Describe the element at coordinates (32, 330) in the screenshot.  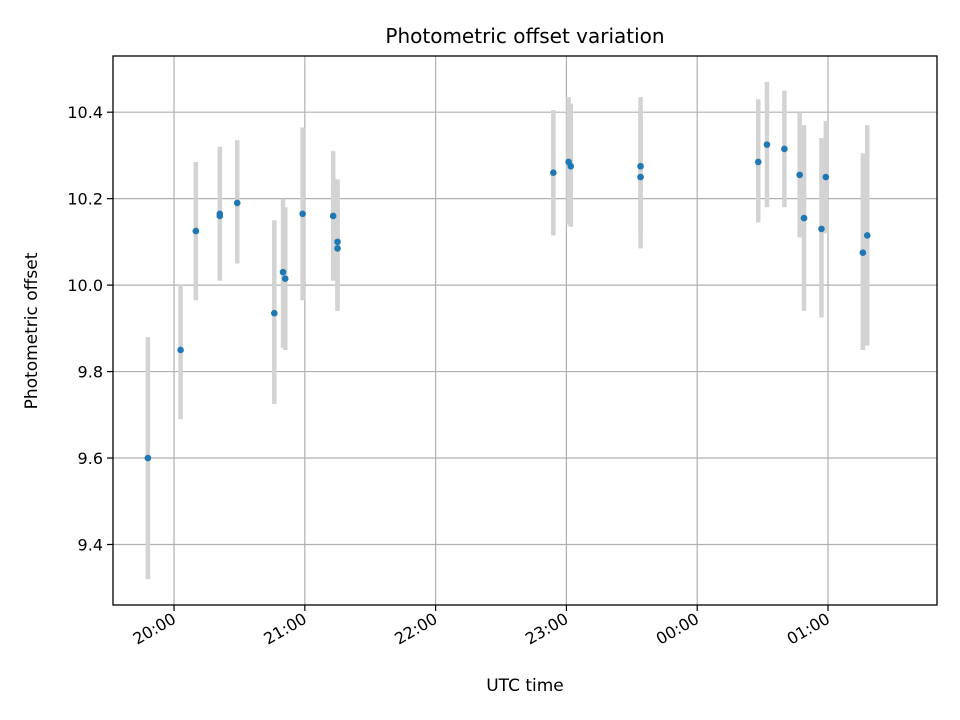
I see `y-axis-label: Photometric offset` at that location.